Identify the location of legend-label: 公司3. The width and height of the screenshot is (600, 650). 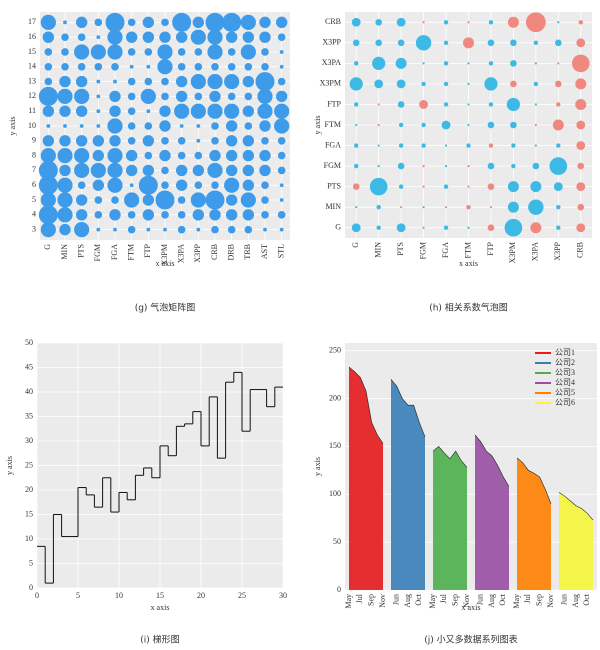
(565, 372).